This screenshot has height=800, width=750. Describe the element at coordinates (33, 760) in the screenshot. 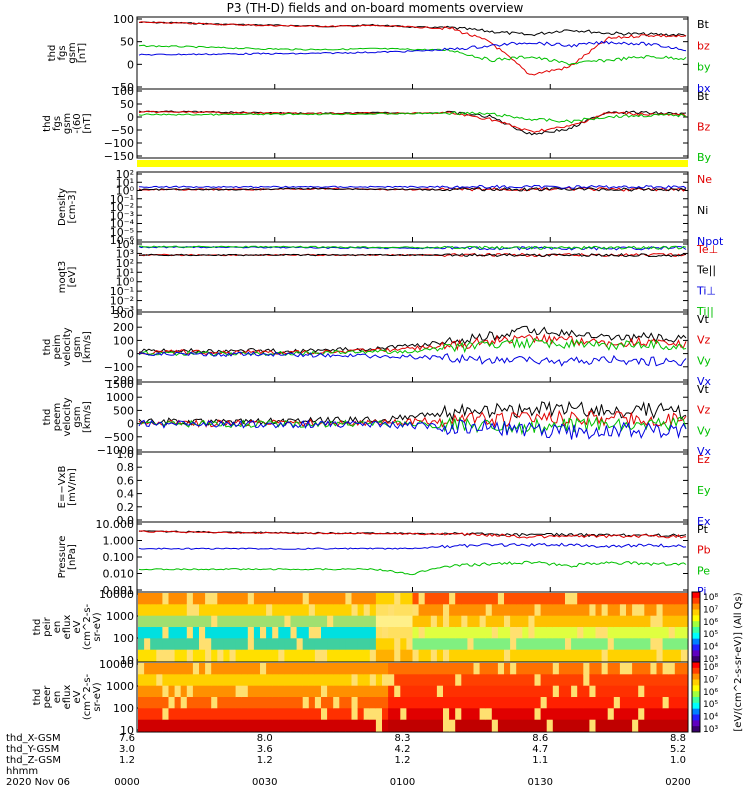

I see `ephemeris-row-label: thd_Z-GSM` at that location.